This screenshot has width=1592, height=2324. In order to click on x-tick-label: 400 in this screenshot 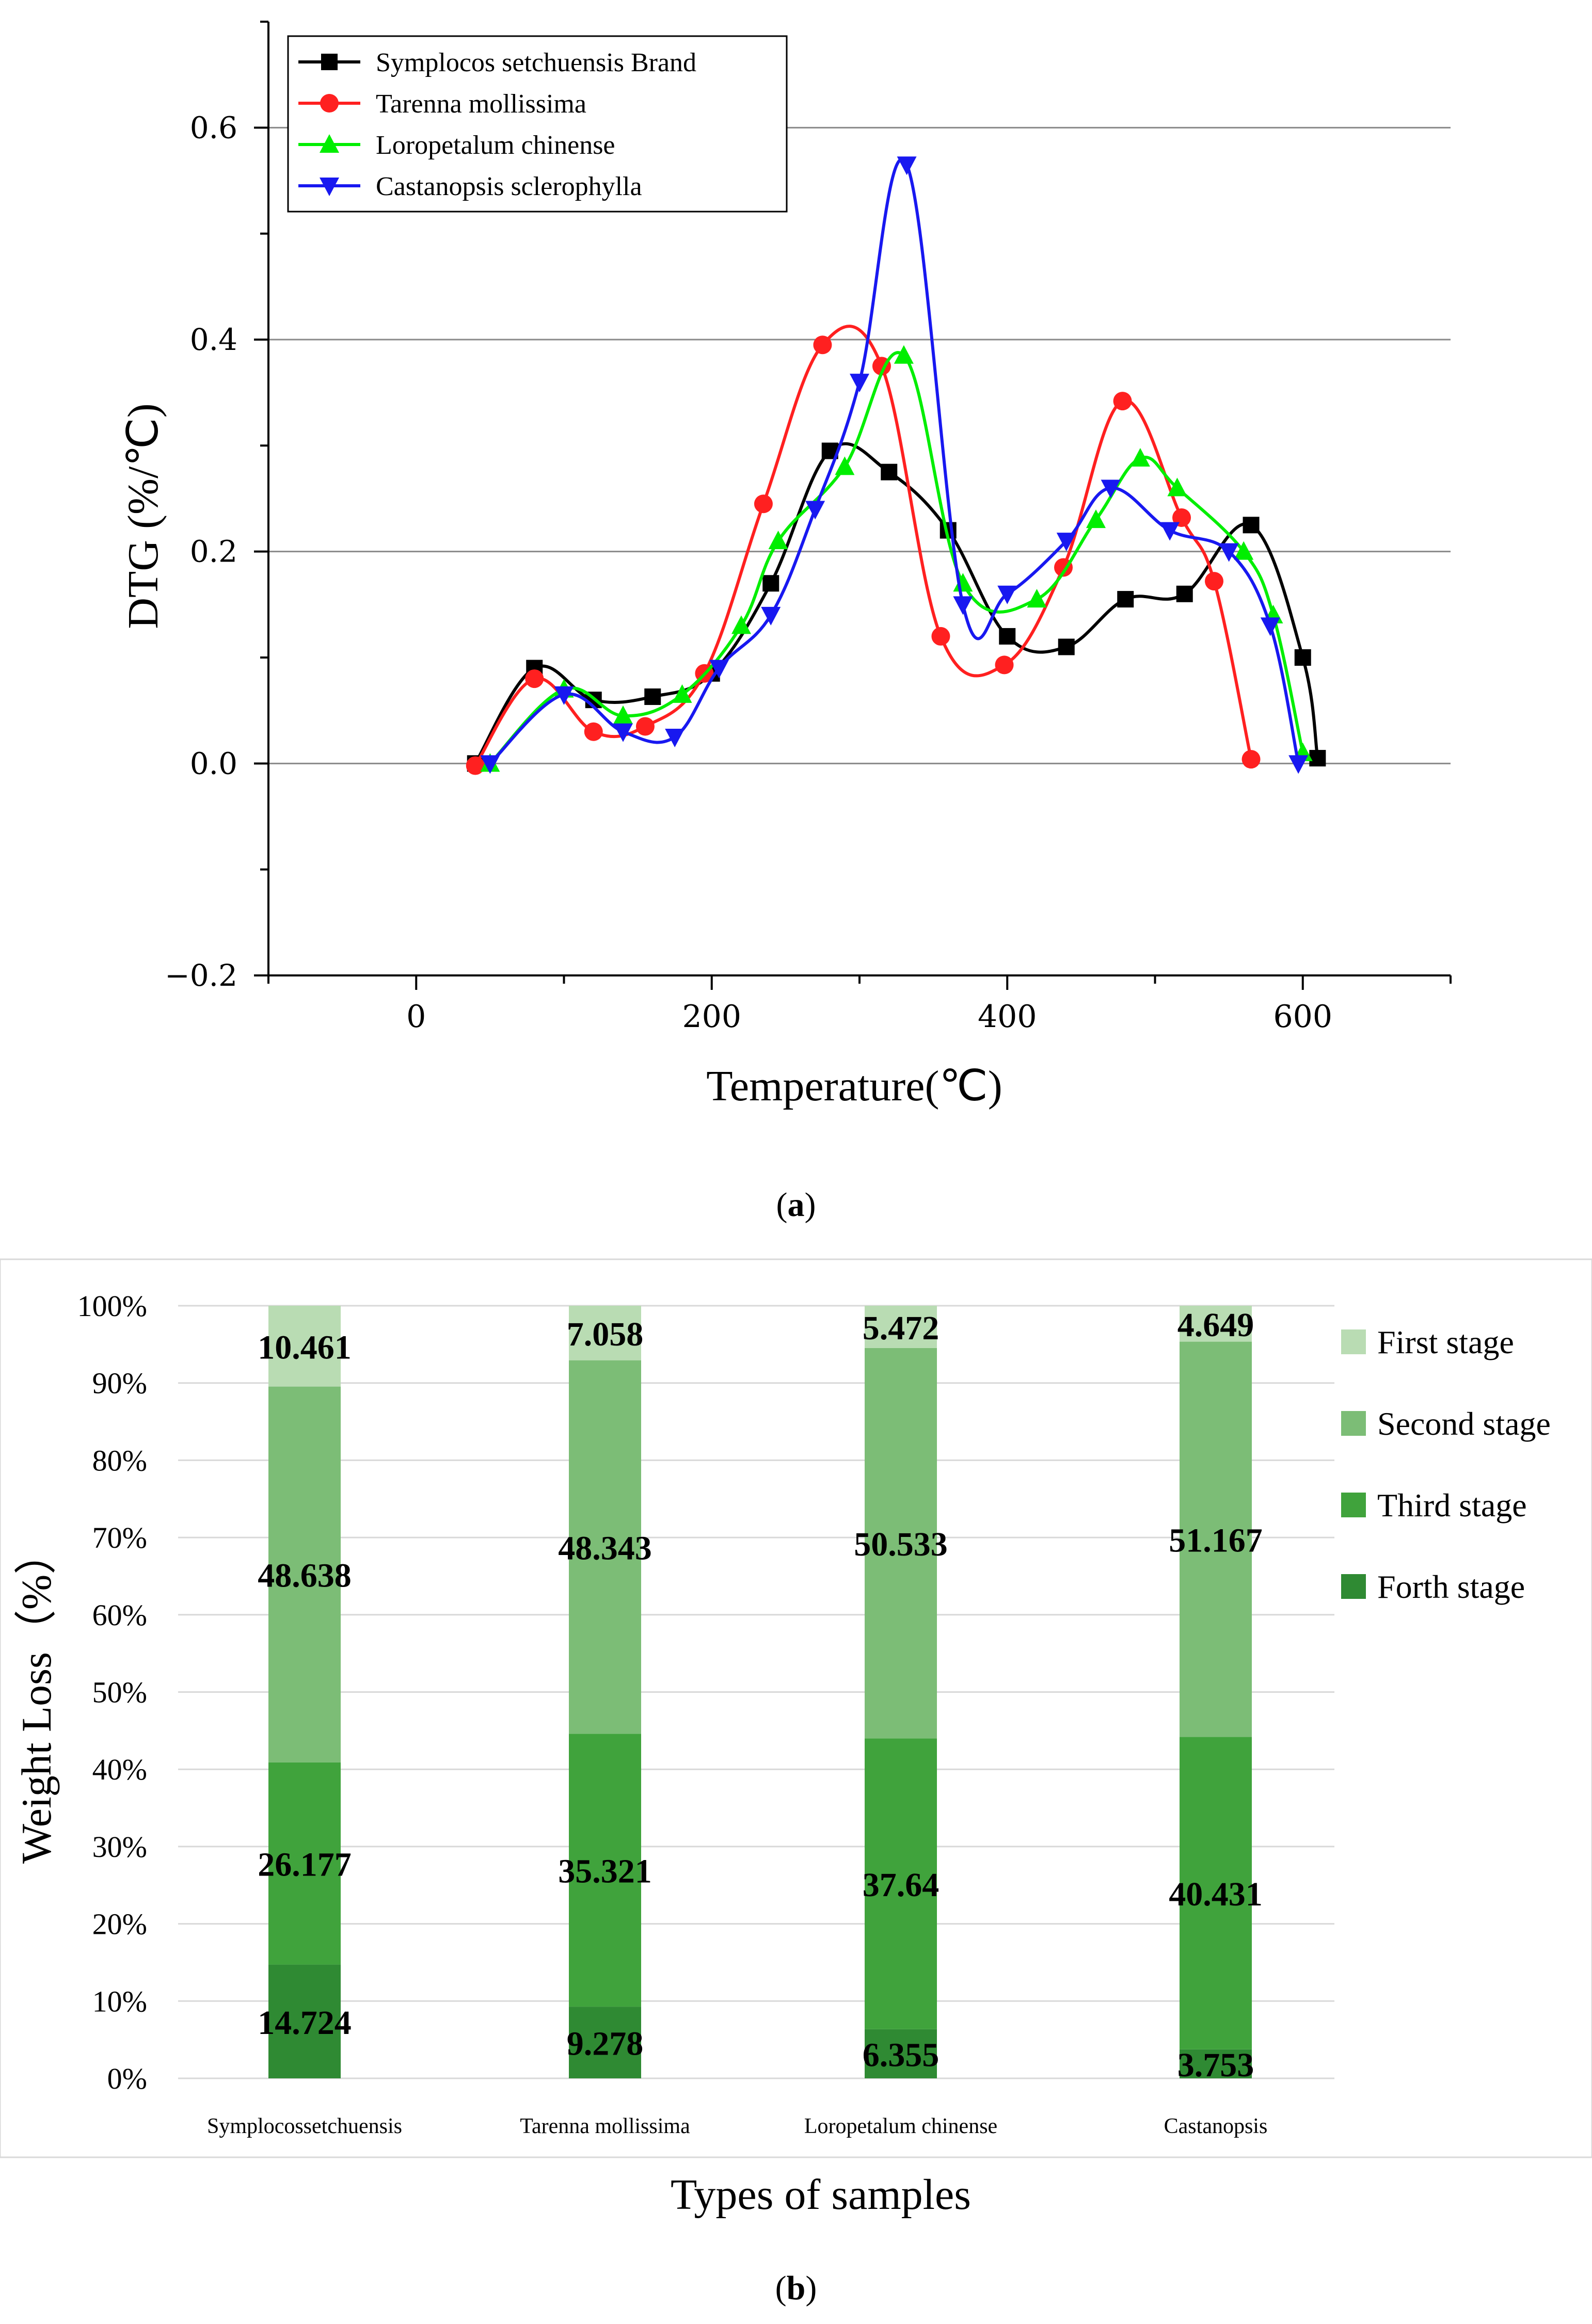, I will do `click(1008, 1017)`.